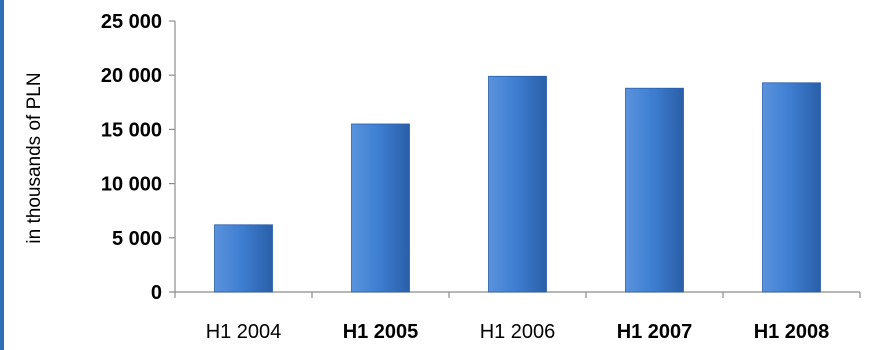 Image resolution: width=874 pixels, height=350 pixels. I want to click on y-tick-label: 15 000, so click(131, 130).